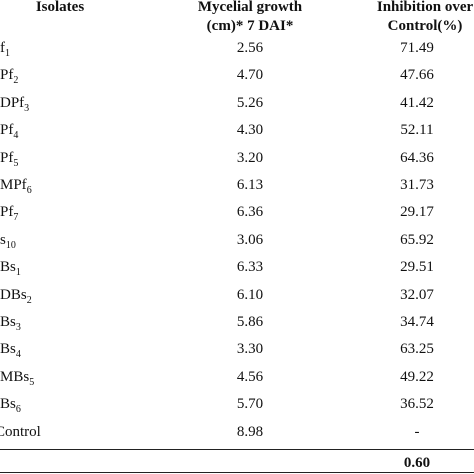 This screenshot has height=474, width=474. What do you see at coordinates (417, 185) in the screenshot?
I see `inhibition-value: 31.73` at bounding box center [417, 185].